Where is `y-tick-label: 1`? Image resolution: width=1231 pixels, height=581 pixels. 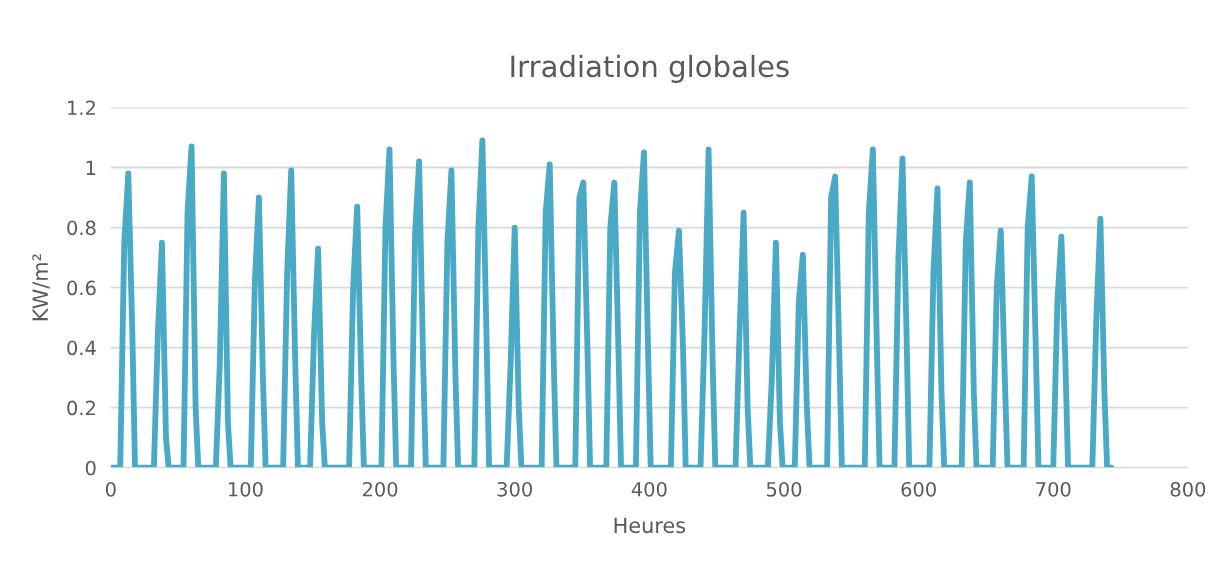 y-tick-label: 1 is located at coordinates (91, 167).